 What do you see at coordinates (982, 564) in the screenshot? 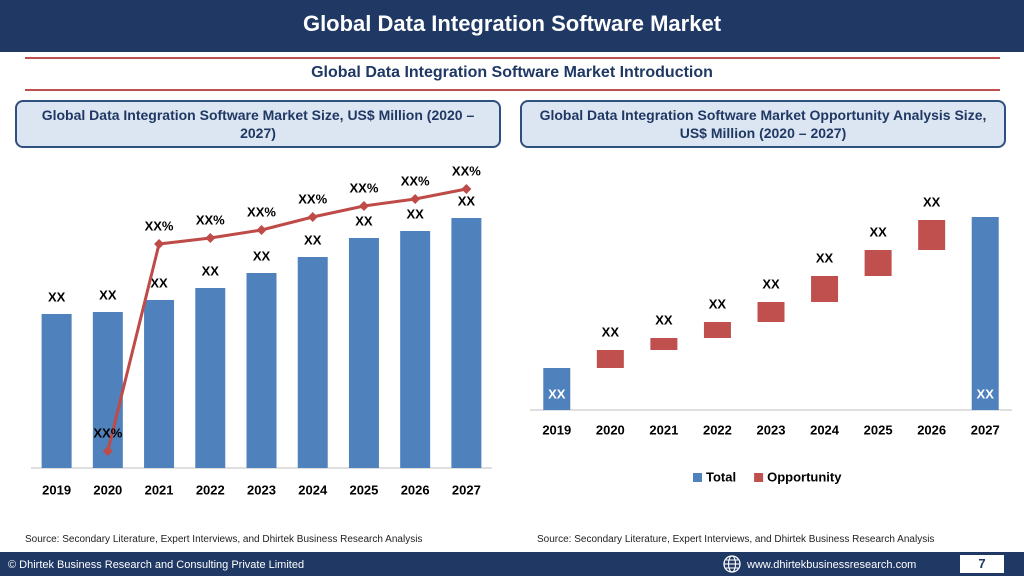
I see `page-number: 7` at bounding box center [982, 564].